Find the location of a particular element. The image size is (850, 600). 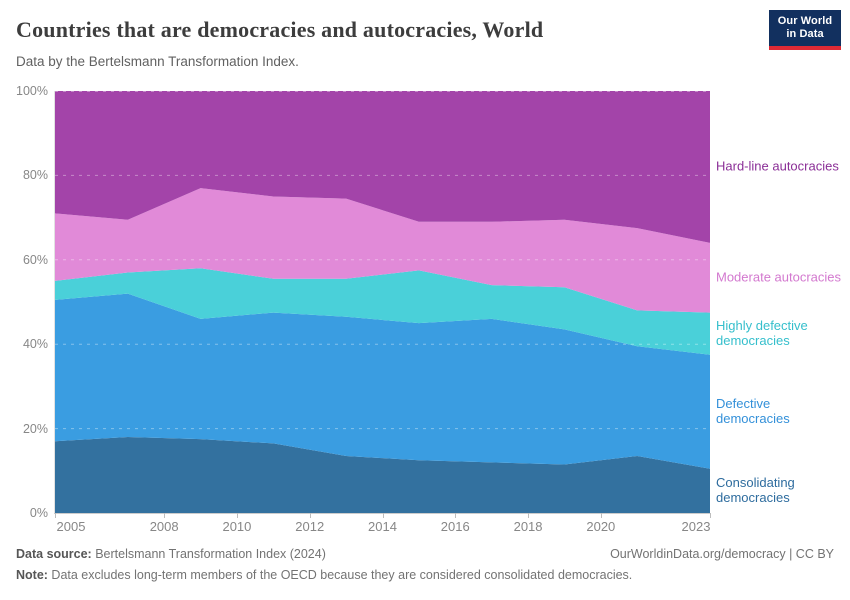

y-axis-label-80pct: 80% is located at coordinates (35, 175).